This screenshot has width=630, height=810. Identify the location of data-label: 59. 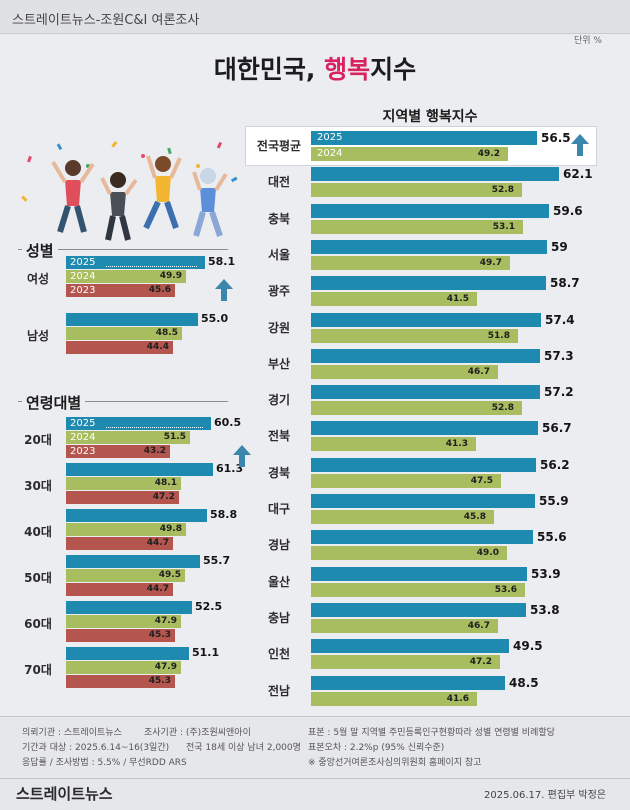
(559, 246).